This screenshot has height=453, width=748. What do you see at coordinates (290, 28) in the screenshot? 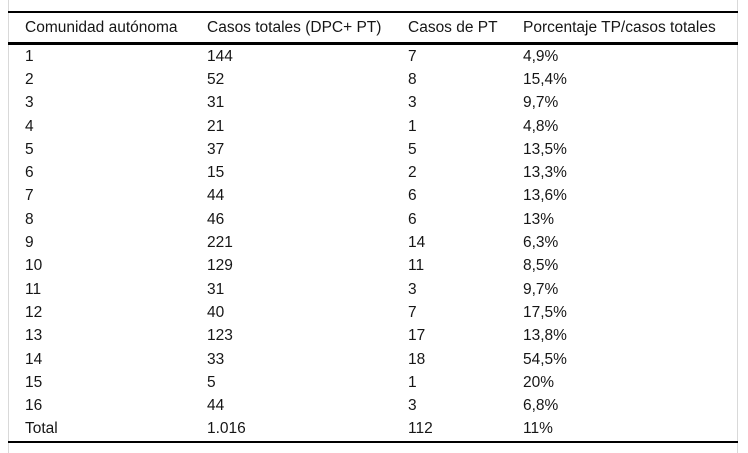
I see `column-header-casos-totales: Casos totales (DPC+ PT)` at bounding box center [290, 28].